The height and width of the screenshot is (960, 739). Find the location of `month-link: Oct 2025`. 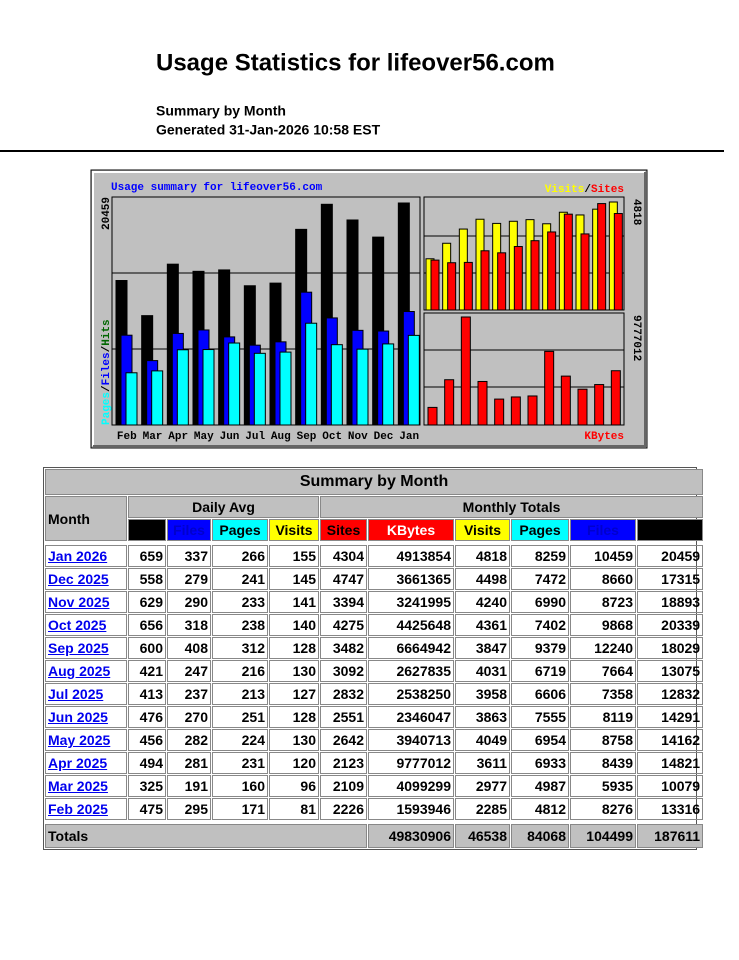

month-link: Oct 2025 is located at coordinates (77, 625).